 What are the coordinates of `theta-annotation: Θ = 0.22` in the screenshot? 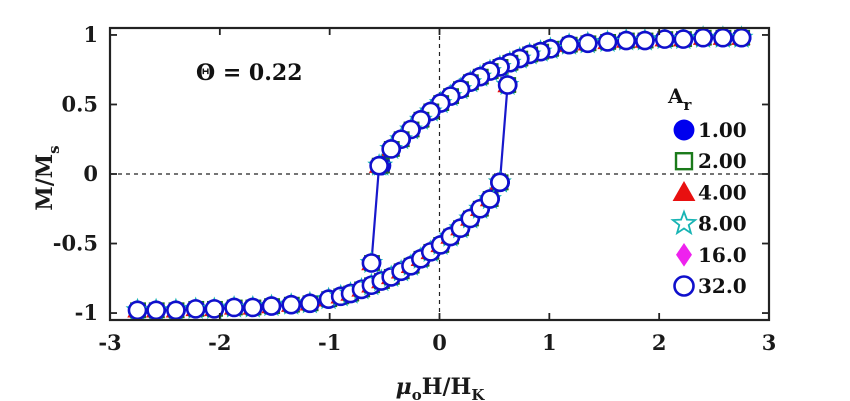 It's located at (249, 73).